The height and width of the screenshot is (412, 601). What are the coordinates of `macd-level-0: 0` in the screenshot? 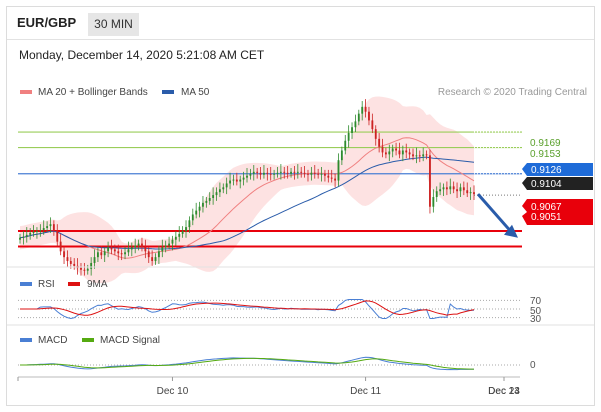 It's located at (533, 365).